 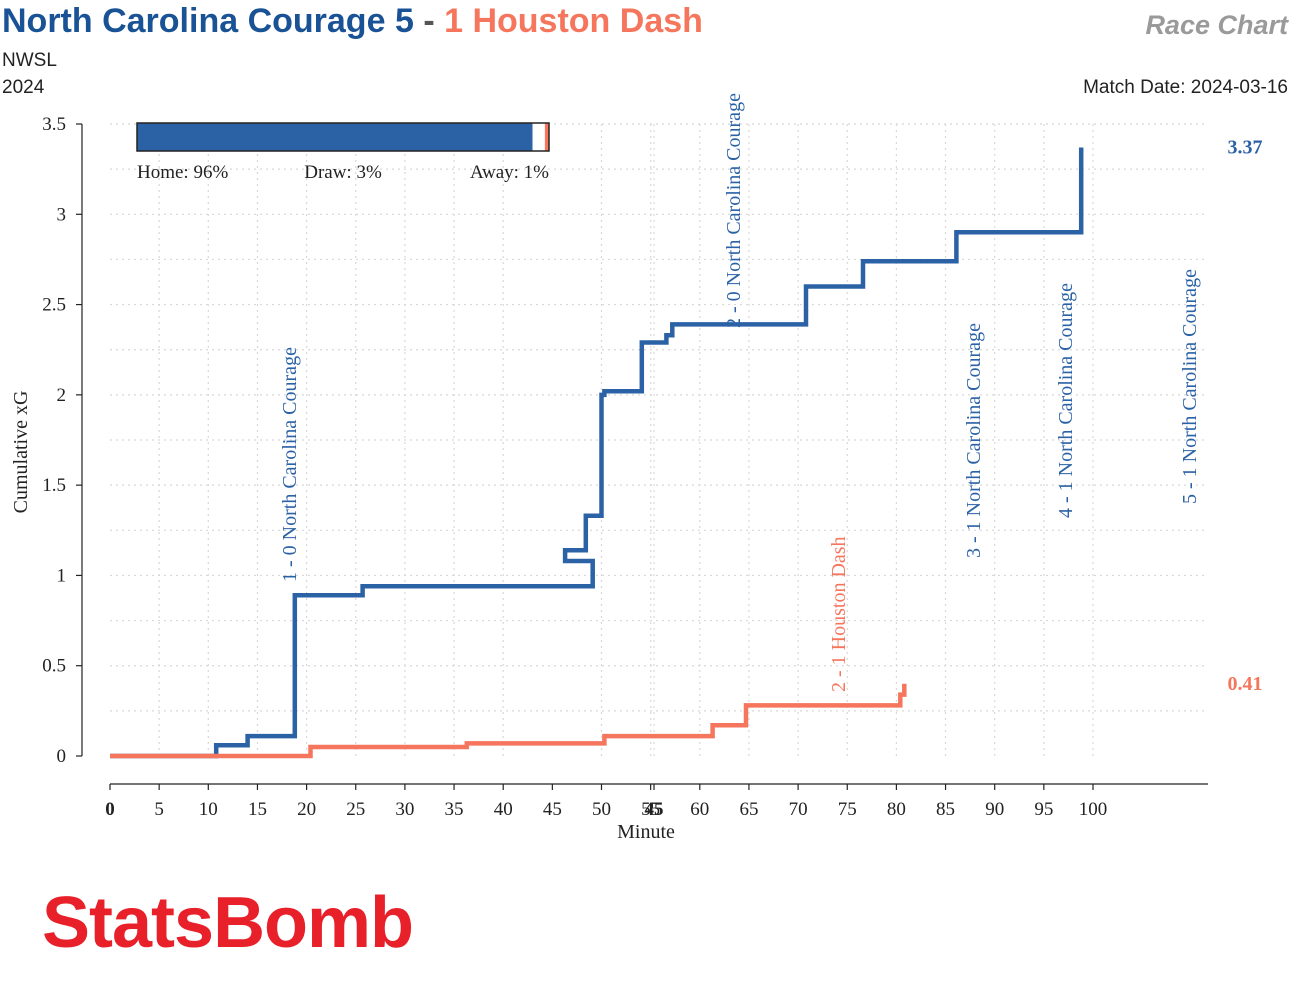 What do you see at coordinates (1216, 25) in the screenshot?
I see `chart-type-label: Race Chart` at bounding box center [1216, 25].